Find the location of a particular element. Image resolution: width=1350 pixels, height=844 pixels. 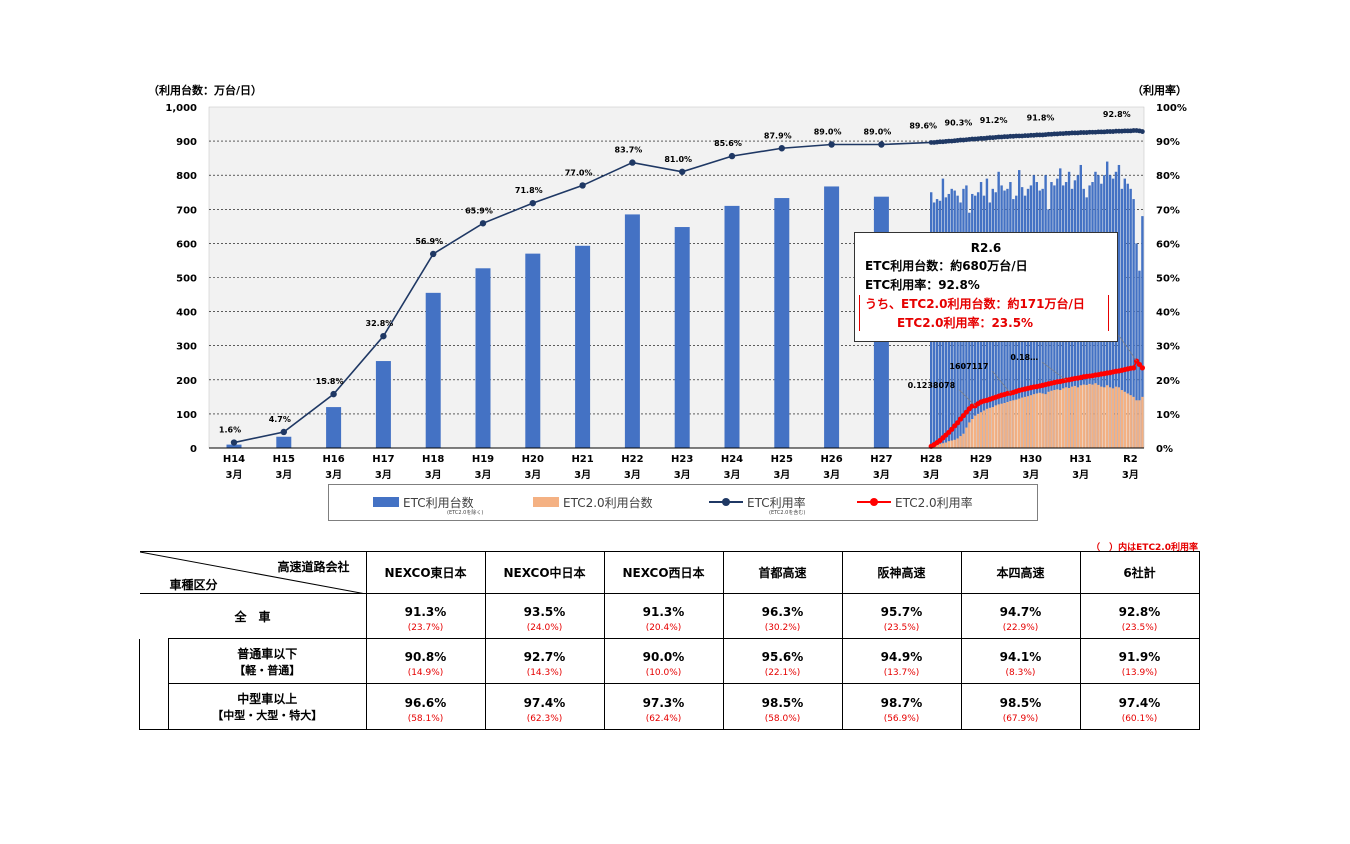

table-cell: 94.9% (13.7%) is located at coordinates (901, 661).